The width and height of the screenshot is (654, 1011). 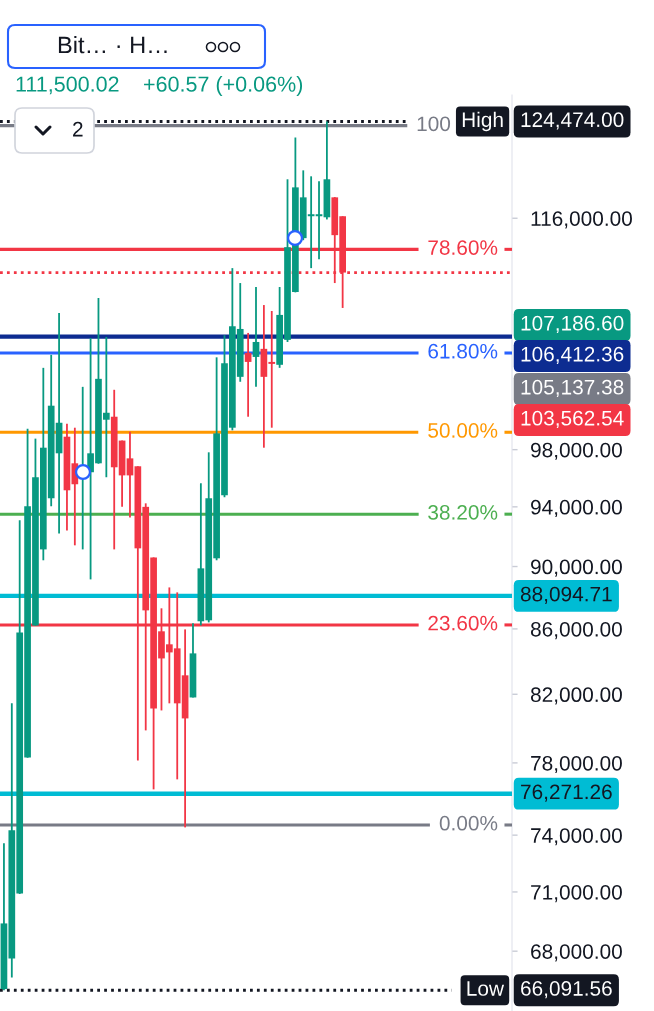 I want to click on annotation: 2, so click(x=78, y=129).